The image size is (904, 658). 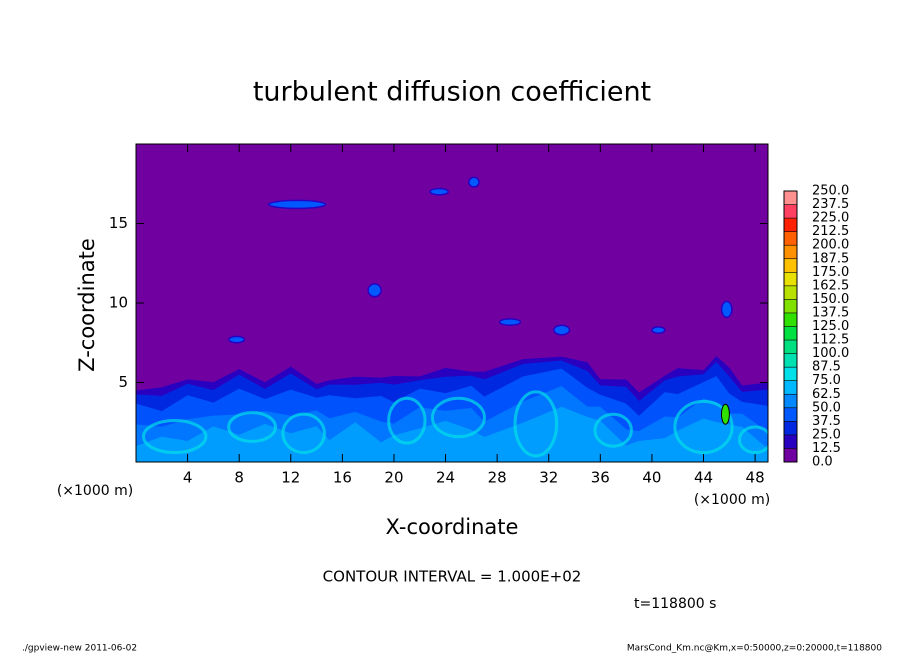 What do you see at coordinates (830, 245) in the screenshot?
I see `colorbar-label: 200.0` at bounding box center [830, 245].